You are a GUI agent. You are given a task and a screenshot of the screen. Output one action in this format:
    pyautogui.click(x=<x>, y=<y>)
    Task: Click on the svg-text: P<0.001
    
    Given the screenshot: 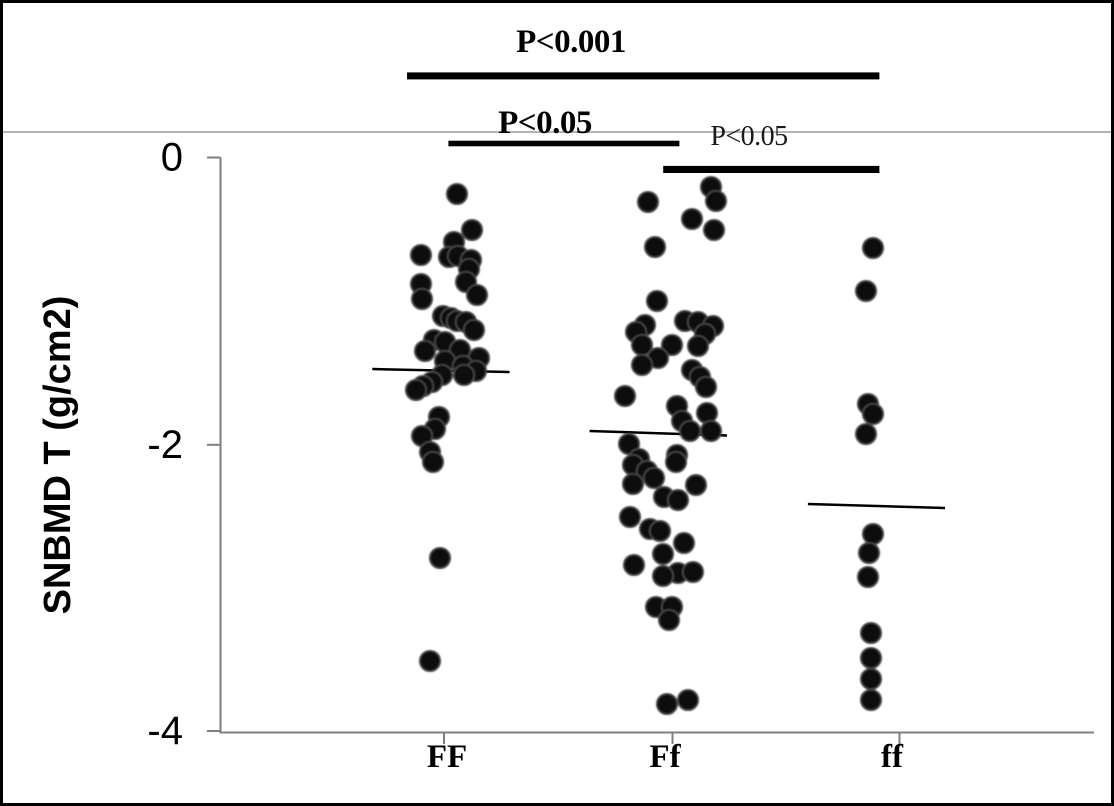 What is the action you would take?
    pyautogui.click(x=571, y=42)
    